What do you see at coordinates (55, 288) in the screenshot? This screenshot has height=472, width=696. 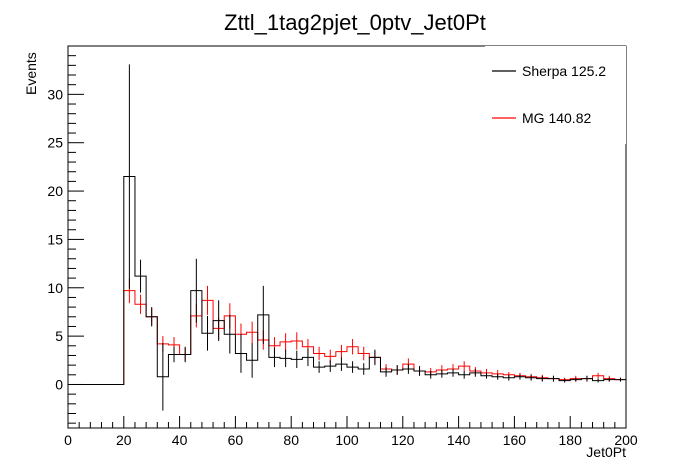 I see `y-tick-label: 10` at bounding box center [55, 288].